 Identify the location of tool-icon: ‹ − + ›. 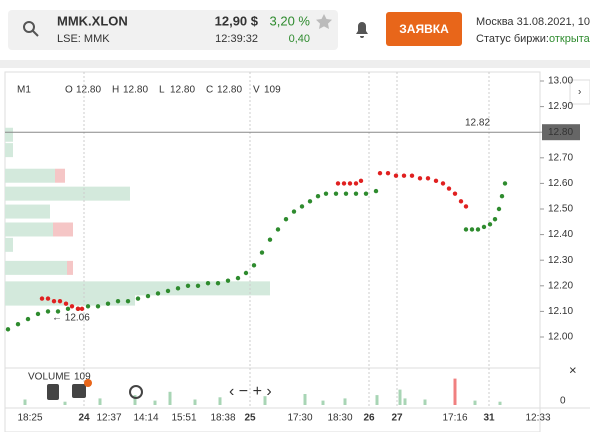
(250, 391).